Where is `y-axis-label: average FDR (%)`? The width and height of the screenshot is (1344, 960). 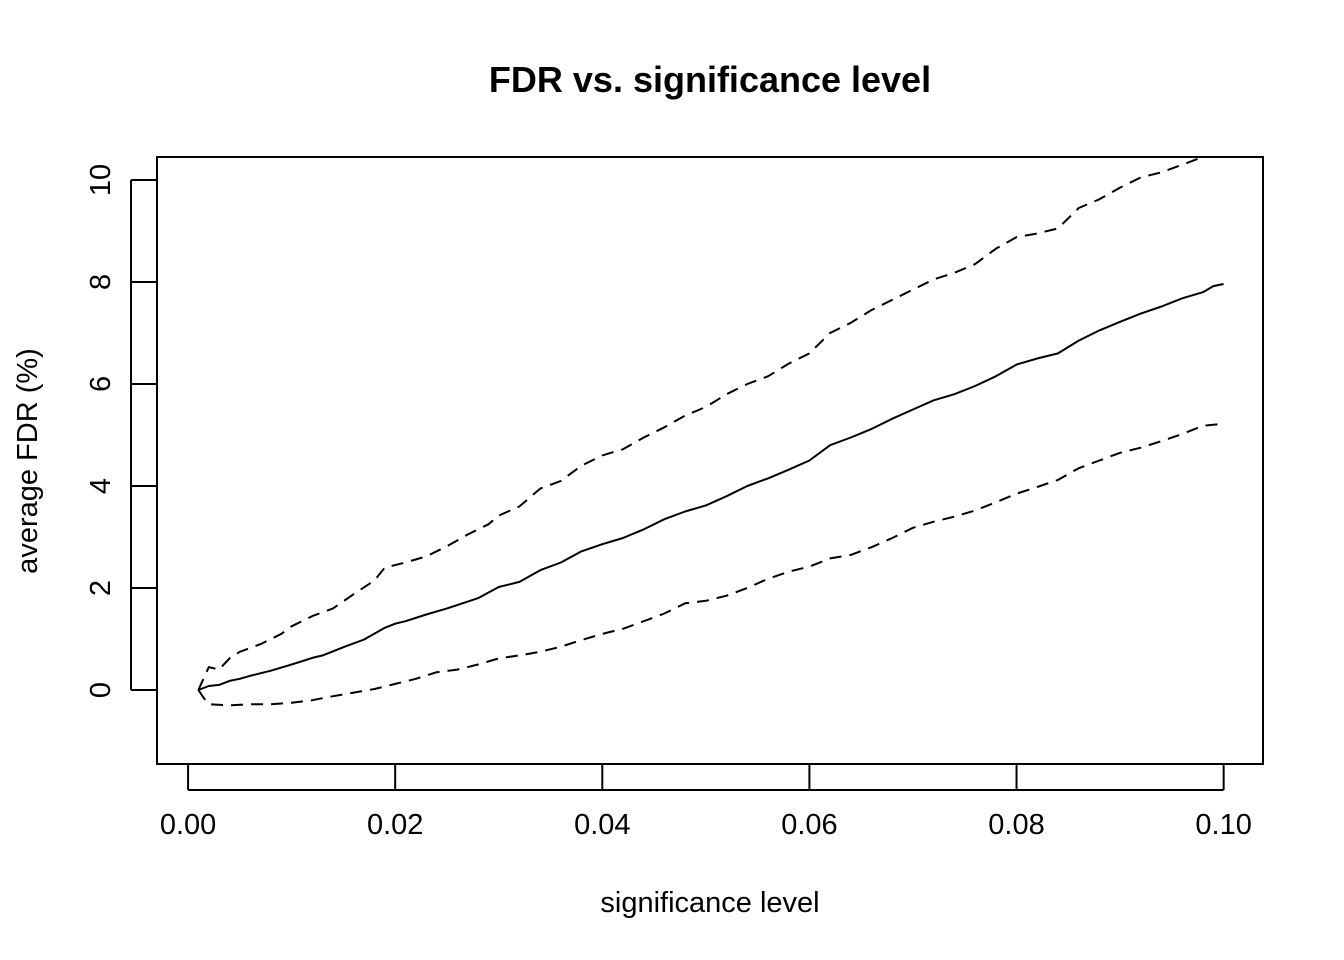
y-axis-label: average FDR (%) is located at coordinates (28, 461).